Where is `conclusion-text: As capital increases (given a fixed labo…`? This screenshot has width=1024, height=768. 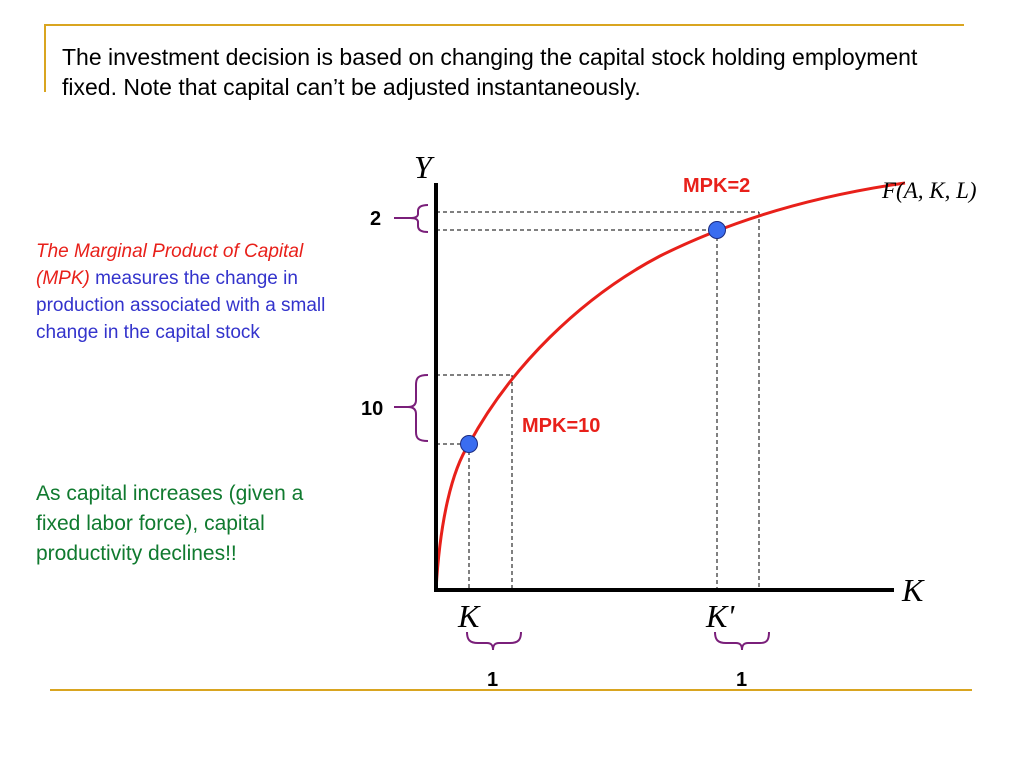
conclusion-text: As capital increases (given a fixed labo… is located at coordinates (170, 523).